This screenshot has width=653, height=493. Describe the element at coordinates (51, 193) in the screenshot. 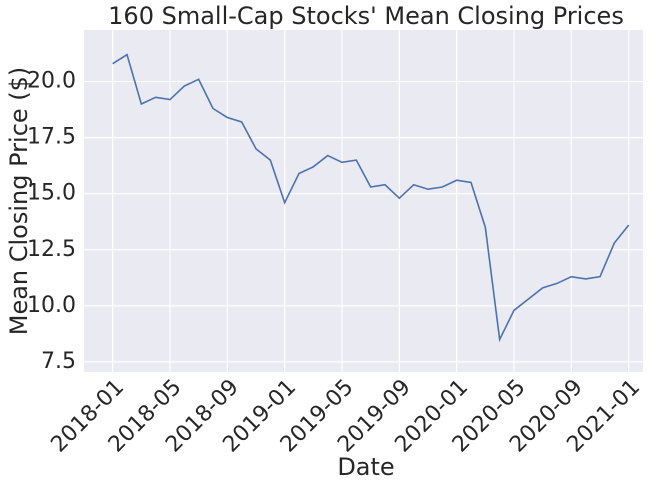

I see `y-tick-label: 15.0` at that location.